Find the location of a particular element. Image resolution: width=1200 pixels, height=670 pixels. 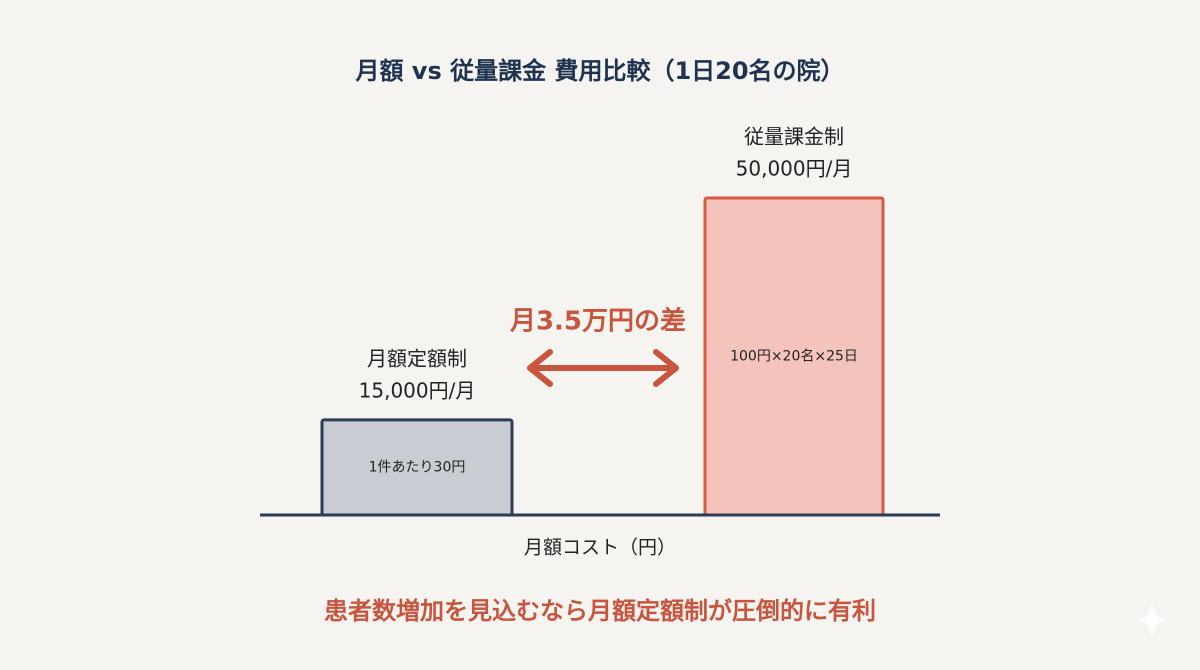

footer-note: 患者数増加を見込むなら月額定額制が圧倒的に有利 is located at coordinates (600, 611).